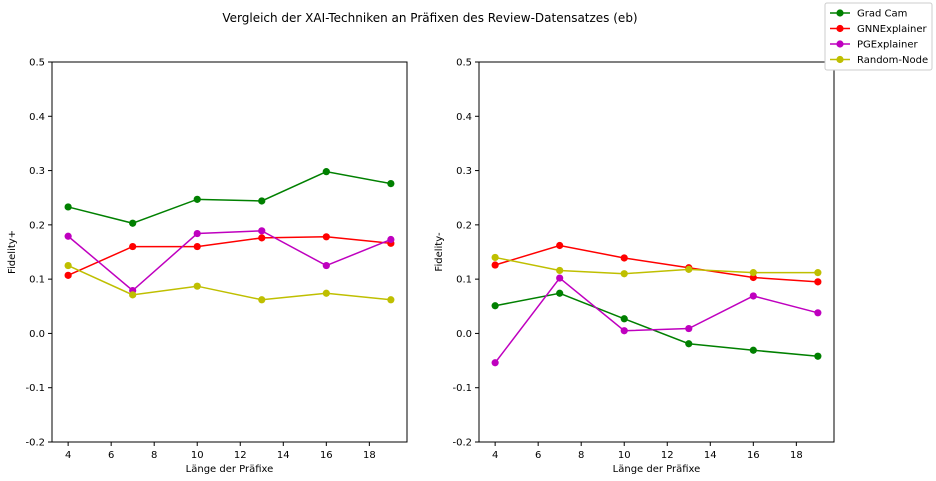 Image resolution: width=936 pixels, height=481 pixels. I want to click on legend-label: GNNExplainer, so click(892, 29).